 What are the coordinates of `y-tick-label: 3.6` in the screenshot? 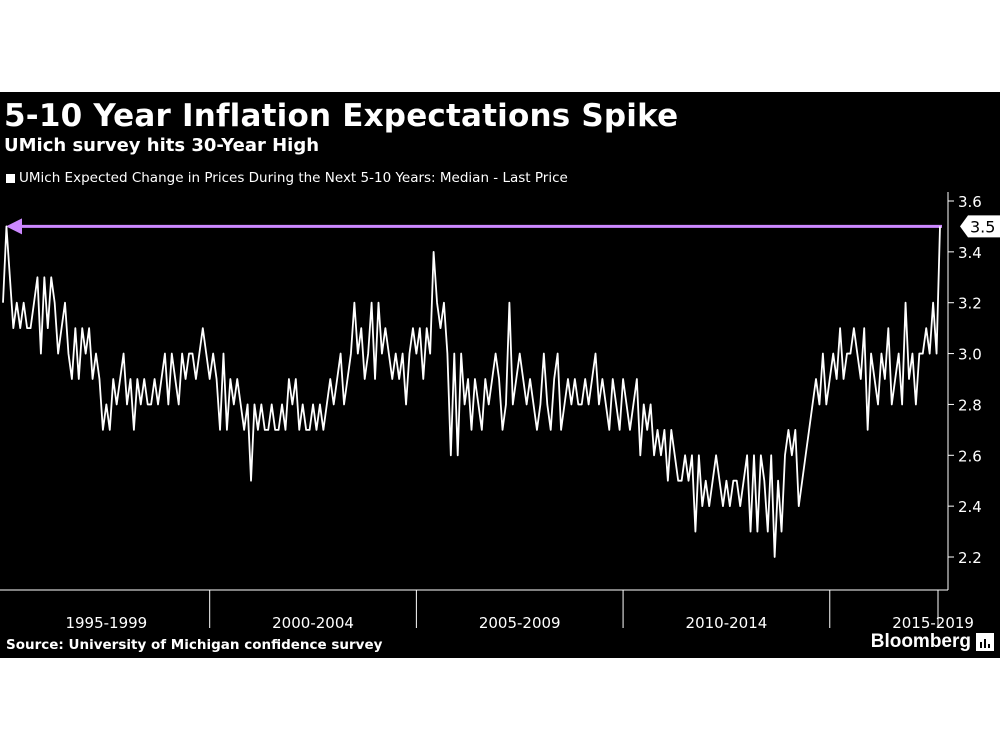 It's located at (970, 202).